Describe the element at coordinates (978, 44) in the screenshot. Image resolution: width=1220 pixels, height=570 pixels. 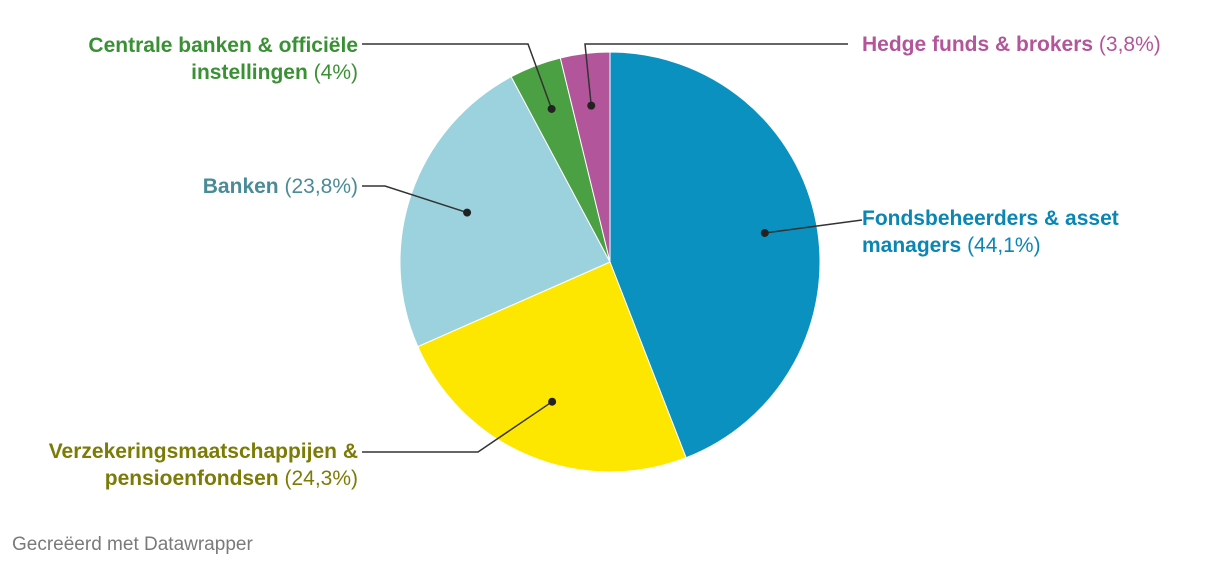
I see `label-hedge-funds-line1: Hedge funds & brokers` at that location.